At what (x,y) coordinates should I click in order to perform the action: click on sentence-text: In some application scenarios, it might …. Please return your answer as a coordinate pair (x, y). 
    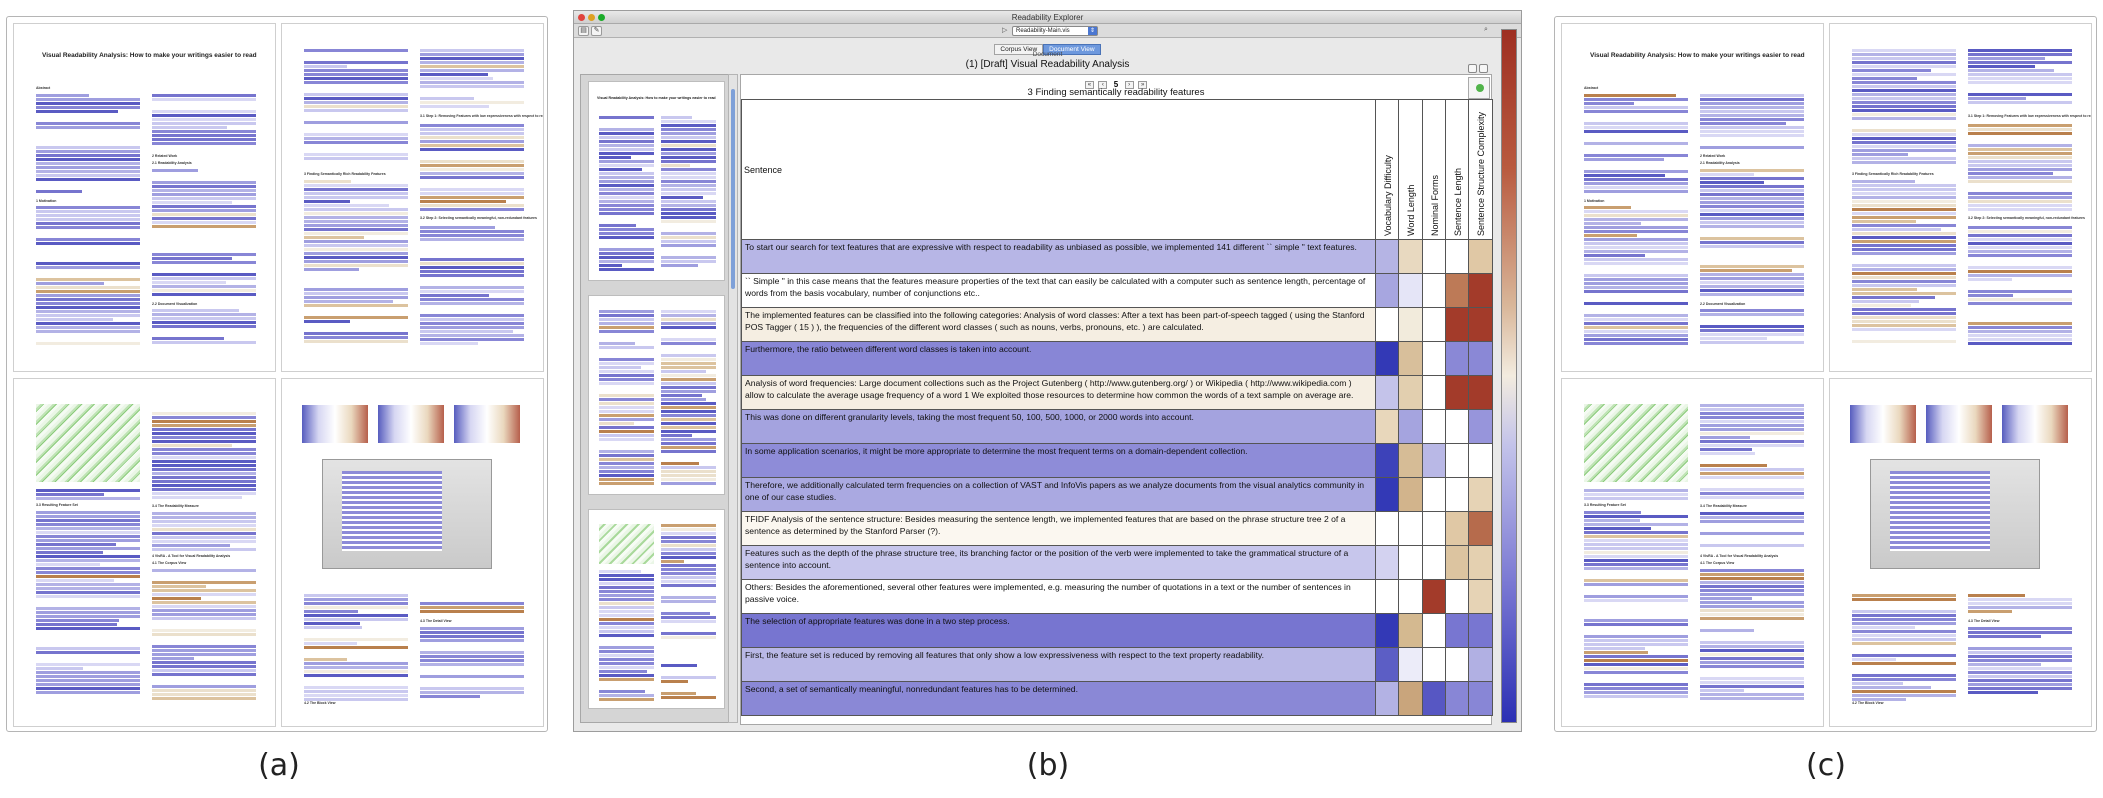
    Looking at the image, I should click on (1058, 460).